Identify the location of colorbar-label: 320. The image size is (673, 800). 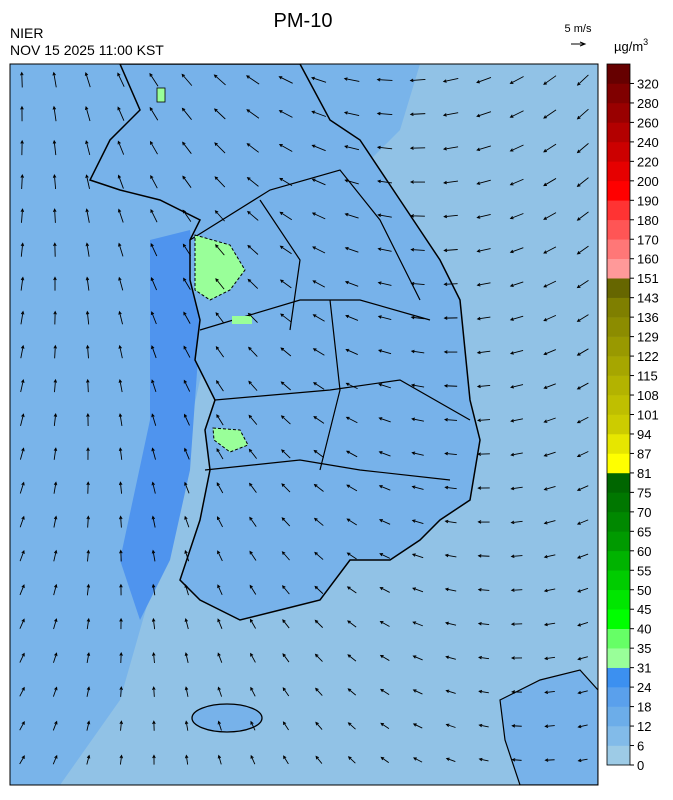
(648, 83).